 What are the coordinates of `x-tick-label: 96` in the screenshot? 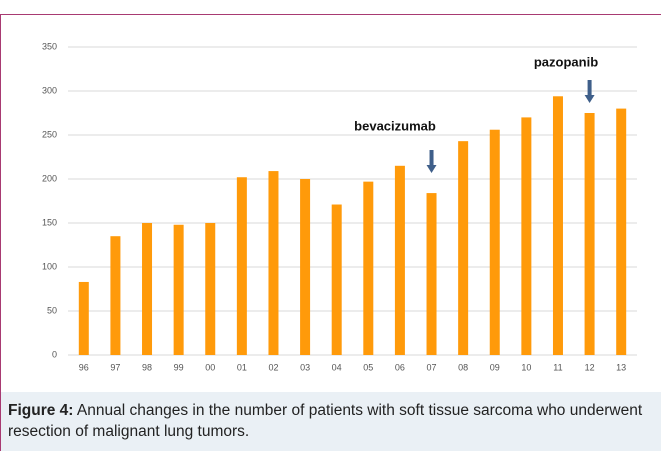 It's located at (84, 367).